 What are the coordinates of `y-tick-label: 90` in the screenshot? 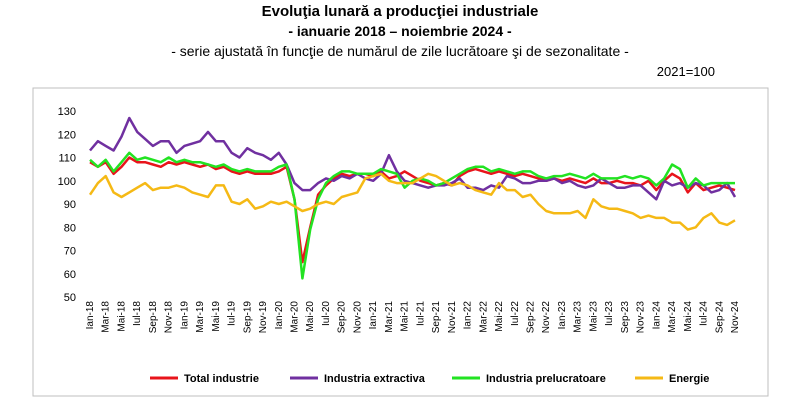 It's located at (70, 205).